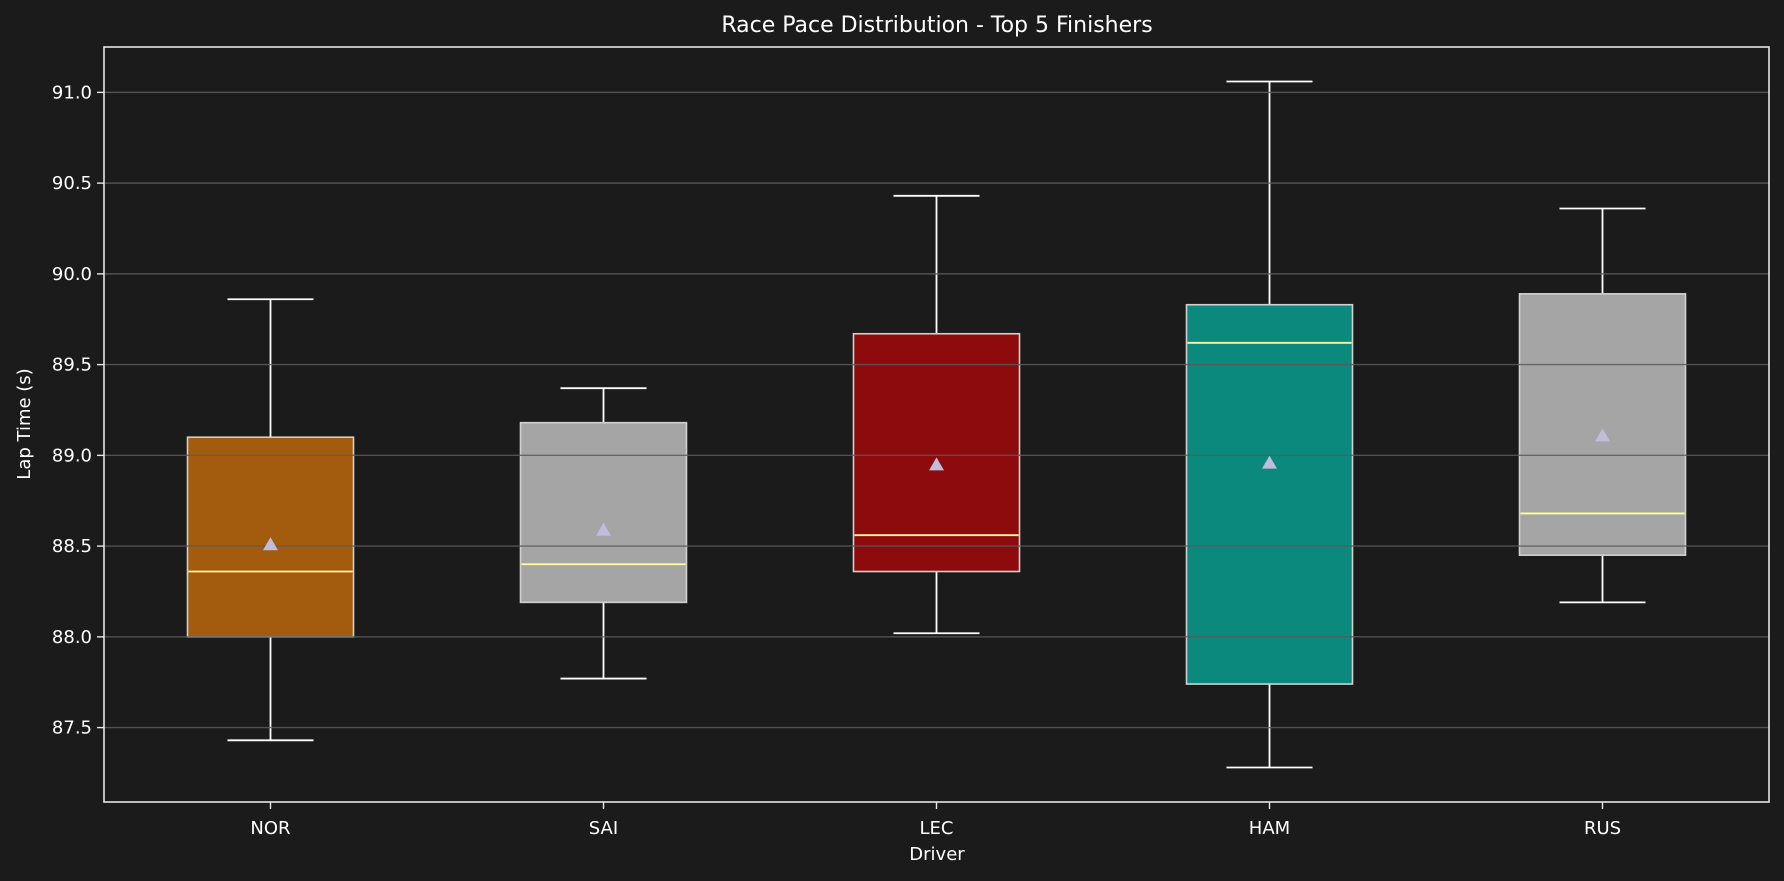  What do you see at coordinates (72, 274) in the screenshot?
I see `y-tick-label: 90.0` at bounding box center [72, 274].